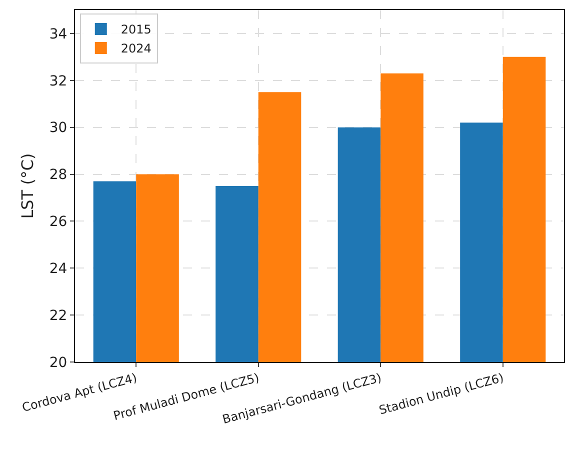  What do you see at coordinates (136, 49) in the screenshot?
I see `legend-label: 2024` at bounding box center [136, 49].